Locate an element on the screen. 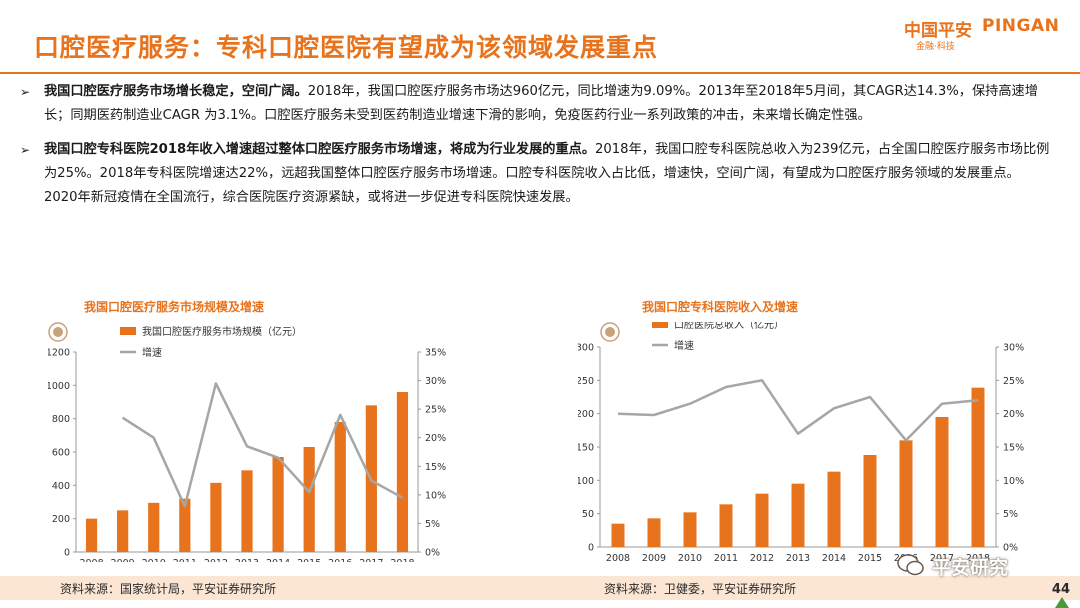 The width and height of the screenshot is (1080, 608). y-tick-label: 800 is located at coordinates (61, 419).